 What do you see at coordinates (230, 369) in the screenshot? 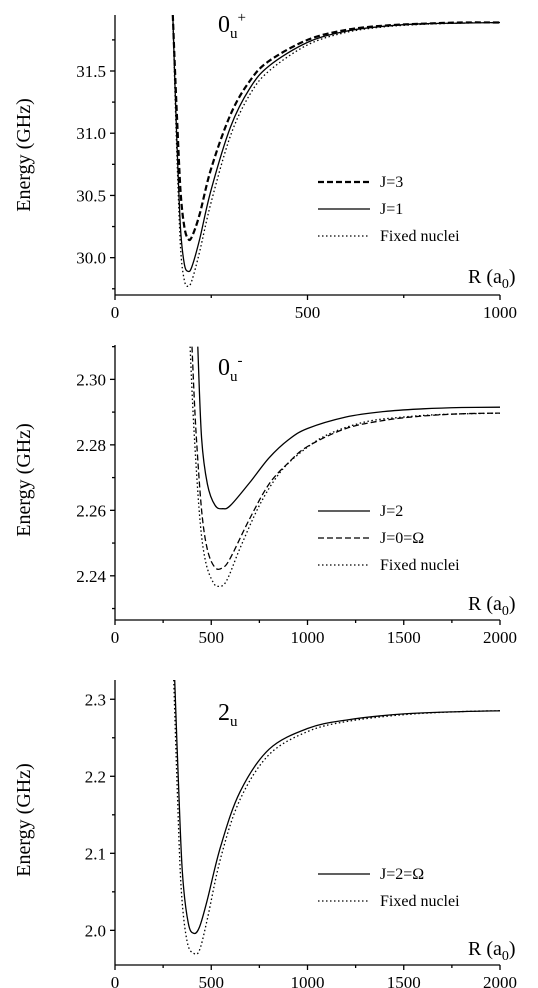
I see `chart-title: 0u-` at bounding box center [230, 369].